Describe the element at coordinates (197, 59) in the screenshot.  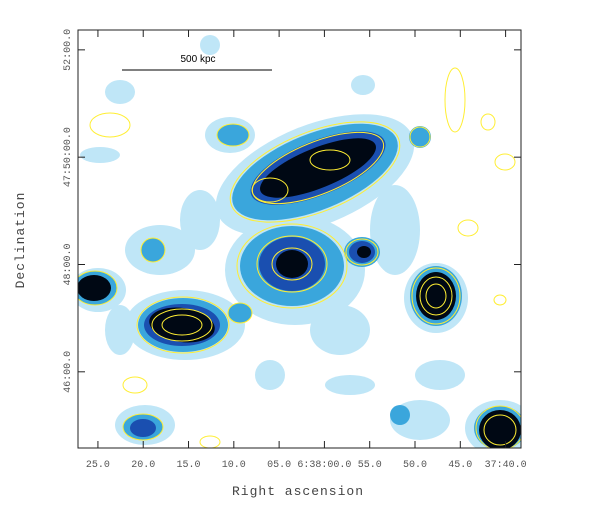
I see `scale-label: 500 kpc` at that location.